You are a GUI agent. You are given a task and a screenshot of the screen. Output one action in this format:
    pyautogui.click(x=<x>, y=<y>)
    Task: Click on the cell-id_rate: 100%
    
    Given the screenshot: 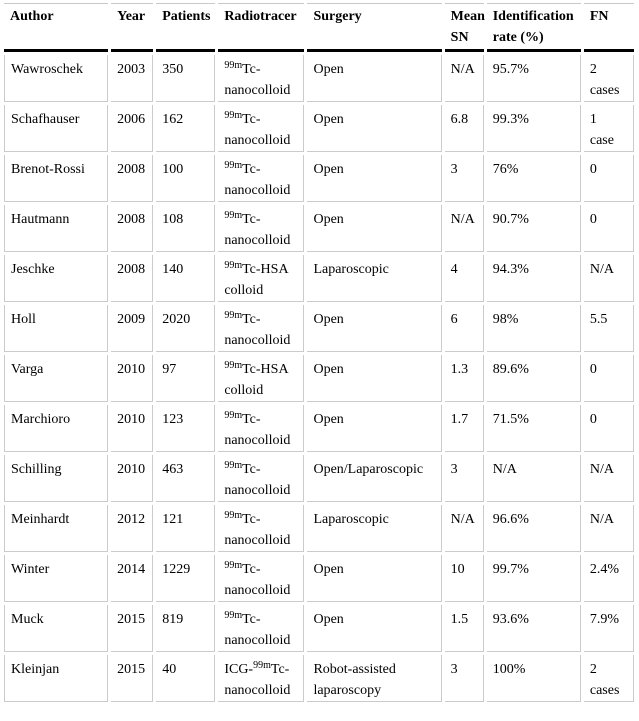 What is the action you would take?
    pyautogui.click(x=533, y=678)
    